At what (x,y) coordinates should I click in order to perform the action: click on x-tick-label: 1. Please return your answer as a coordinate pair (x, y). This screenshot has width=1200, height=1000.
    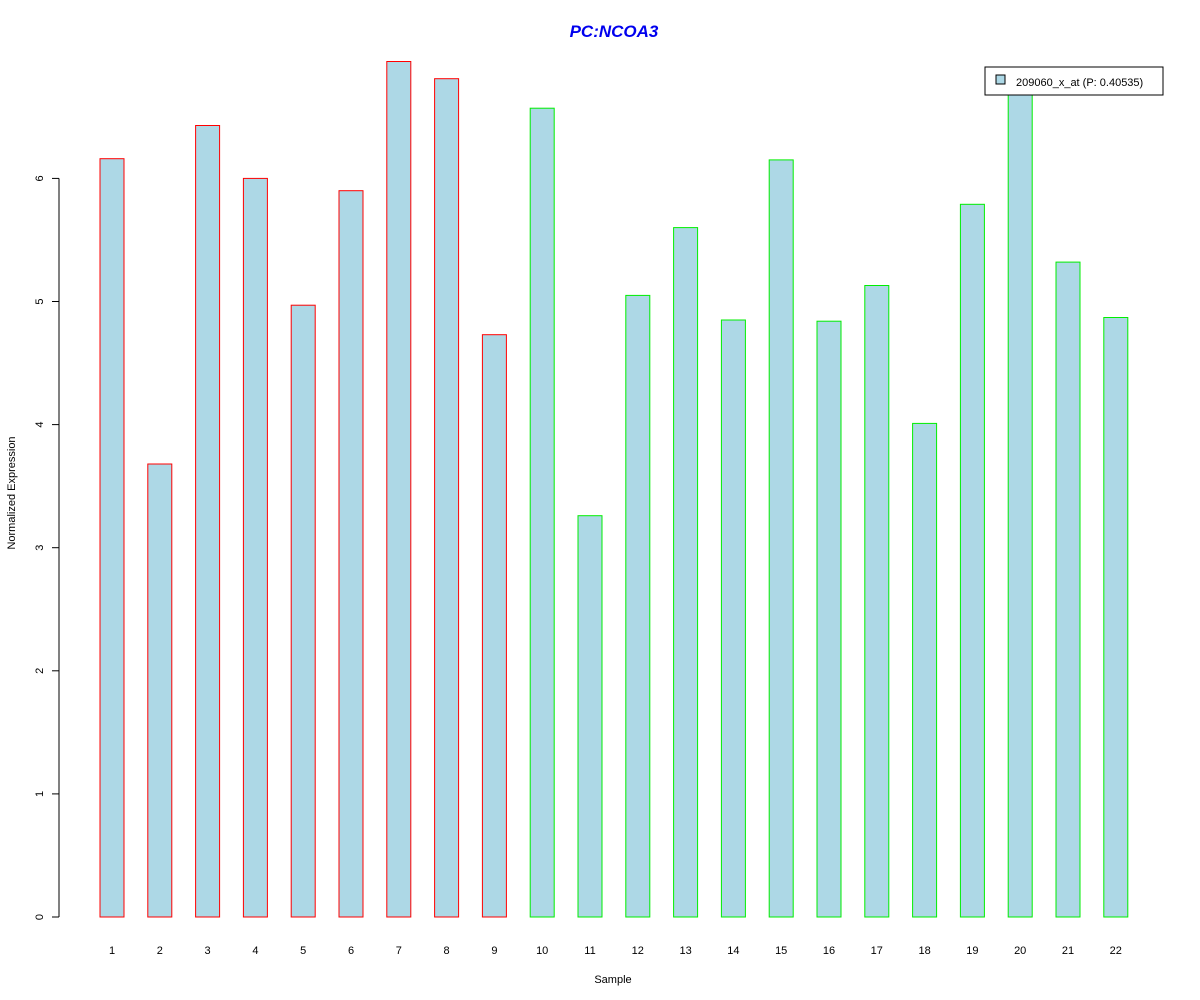
    Looking at the image, I should click on (112, 951).